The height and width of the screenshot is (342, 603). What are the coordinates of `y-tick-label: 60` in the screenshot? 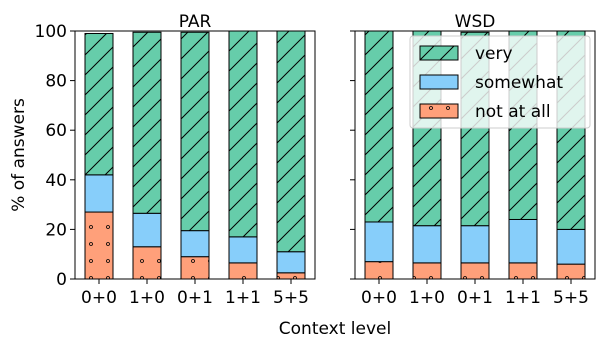 It's located at (56, 131).